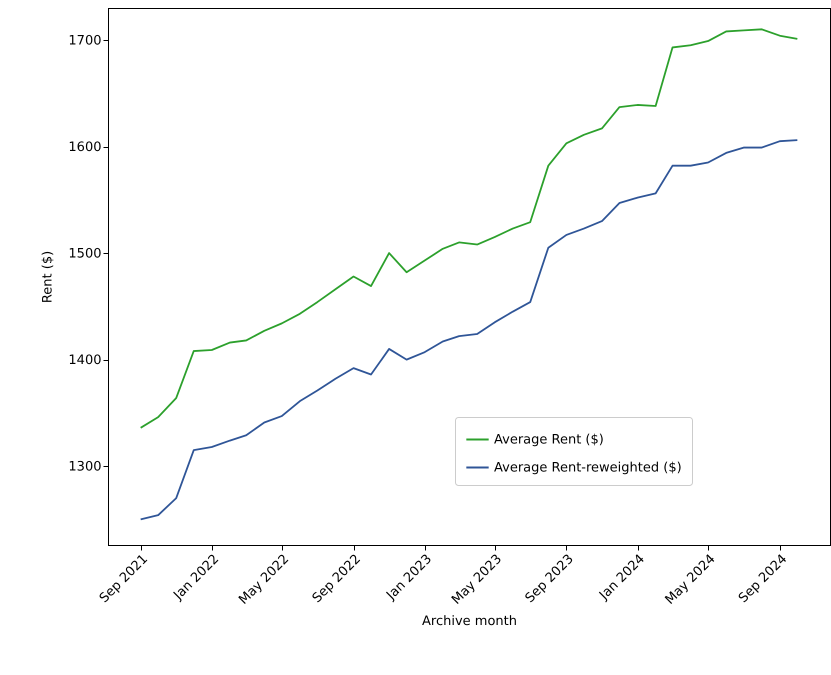 The width and height of the screenshot is (831, 675). What do you see at coordinates (588, 468) in the screenshot?
I see `legend-label: Average Rent-reweighted ($)` at bounding box center [588, 468].